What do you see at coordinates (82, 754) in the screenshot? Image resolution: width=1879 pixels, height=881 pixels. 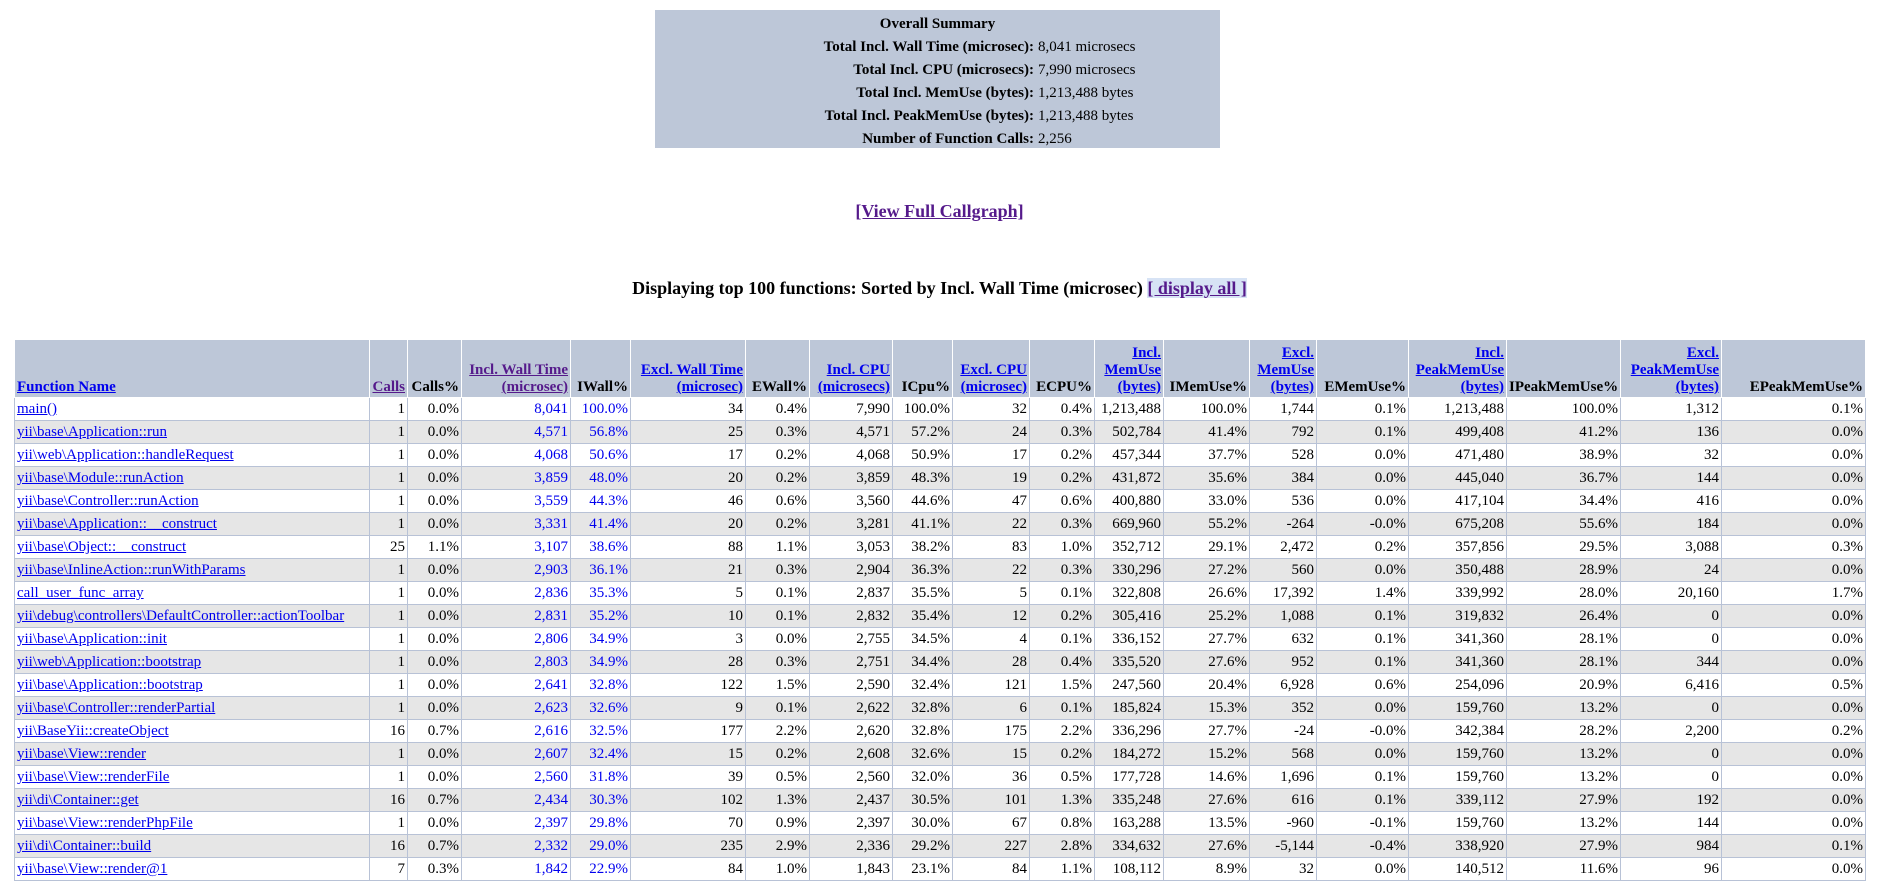 I see `function-link: yii\base\View::render` at bounding box center [82, 754].